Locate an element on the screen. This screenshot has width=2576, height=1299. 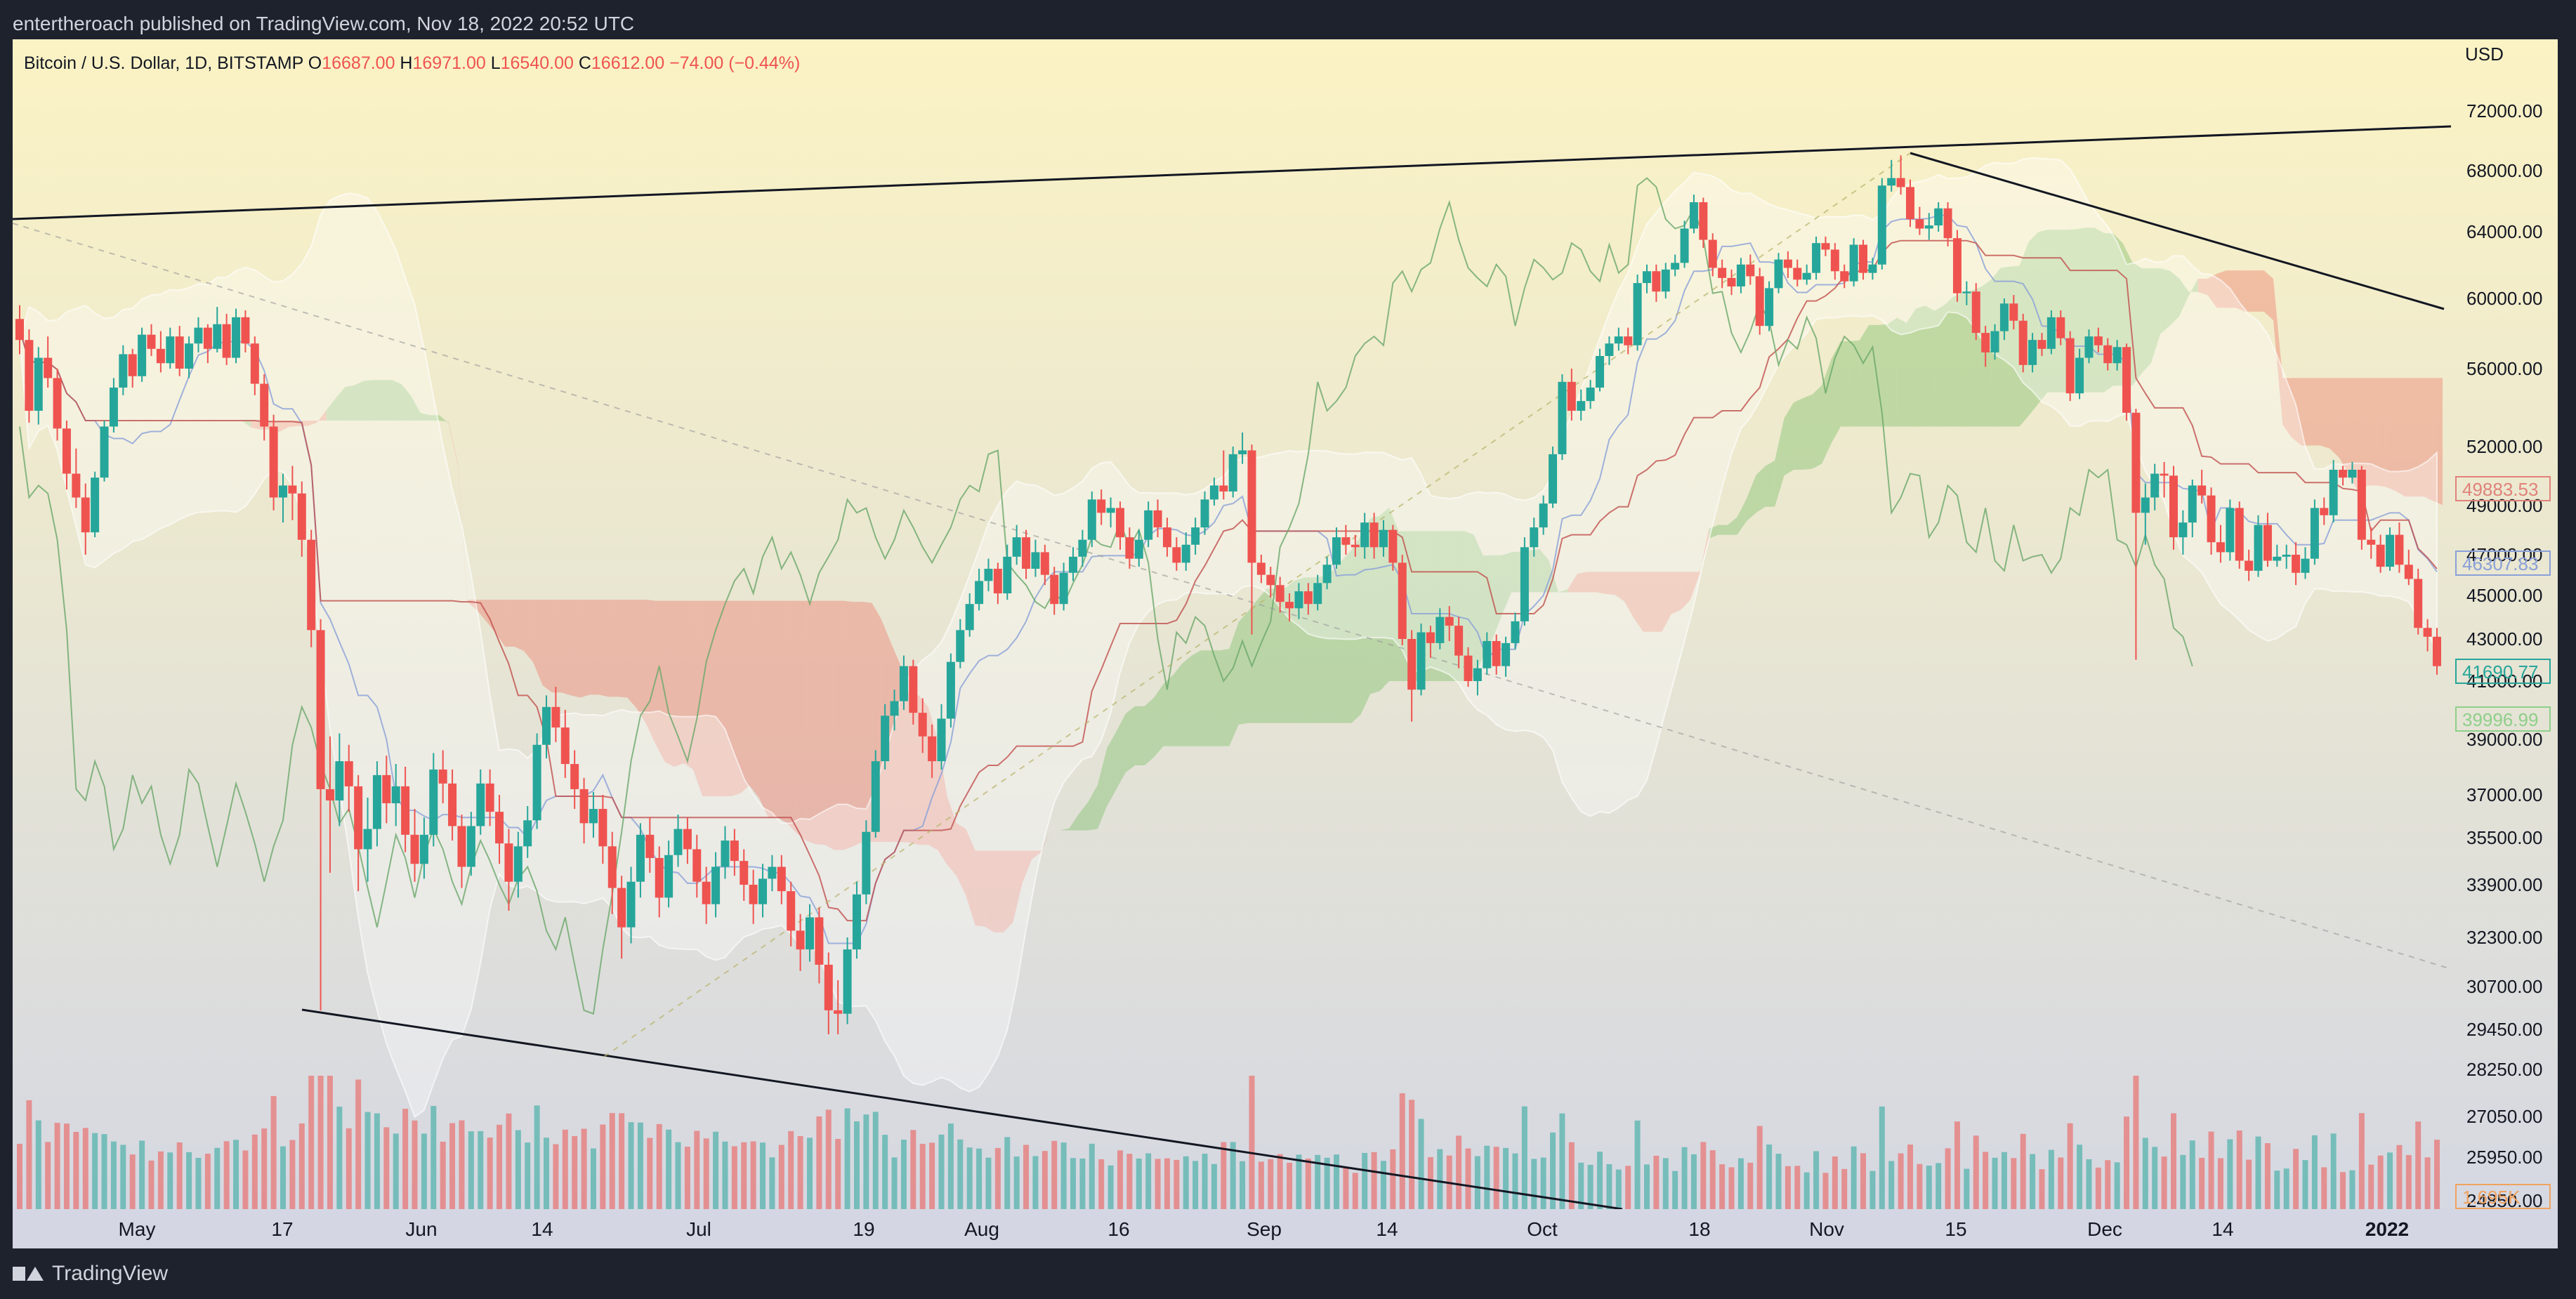
legend-c-label: C is located at coordinates (585, 63).